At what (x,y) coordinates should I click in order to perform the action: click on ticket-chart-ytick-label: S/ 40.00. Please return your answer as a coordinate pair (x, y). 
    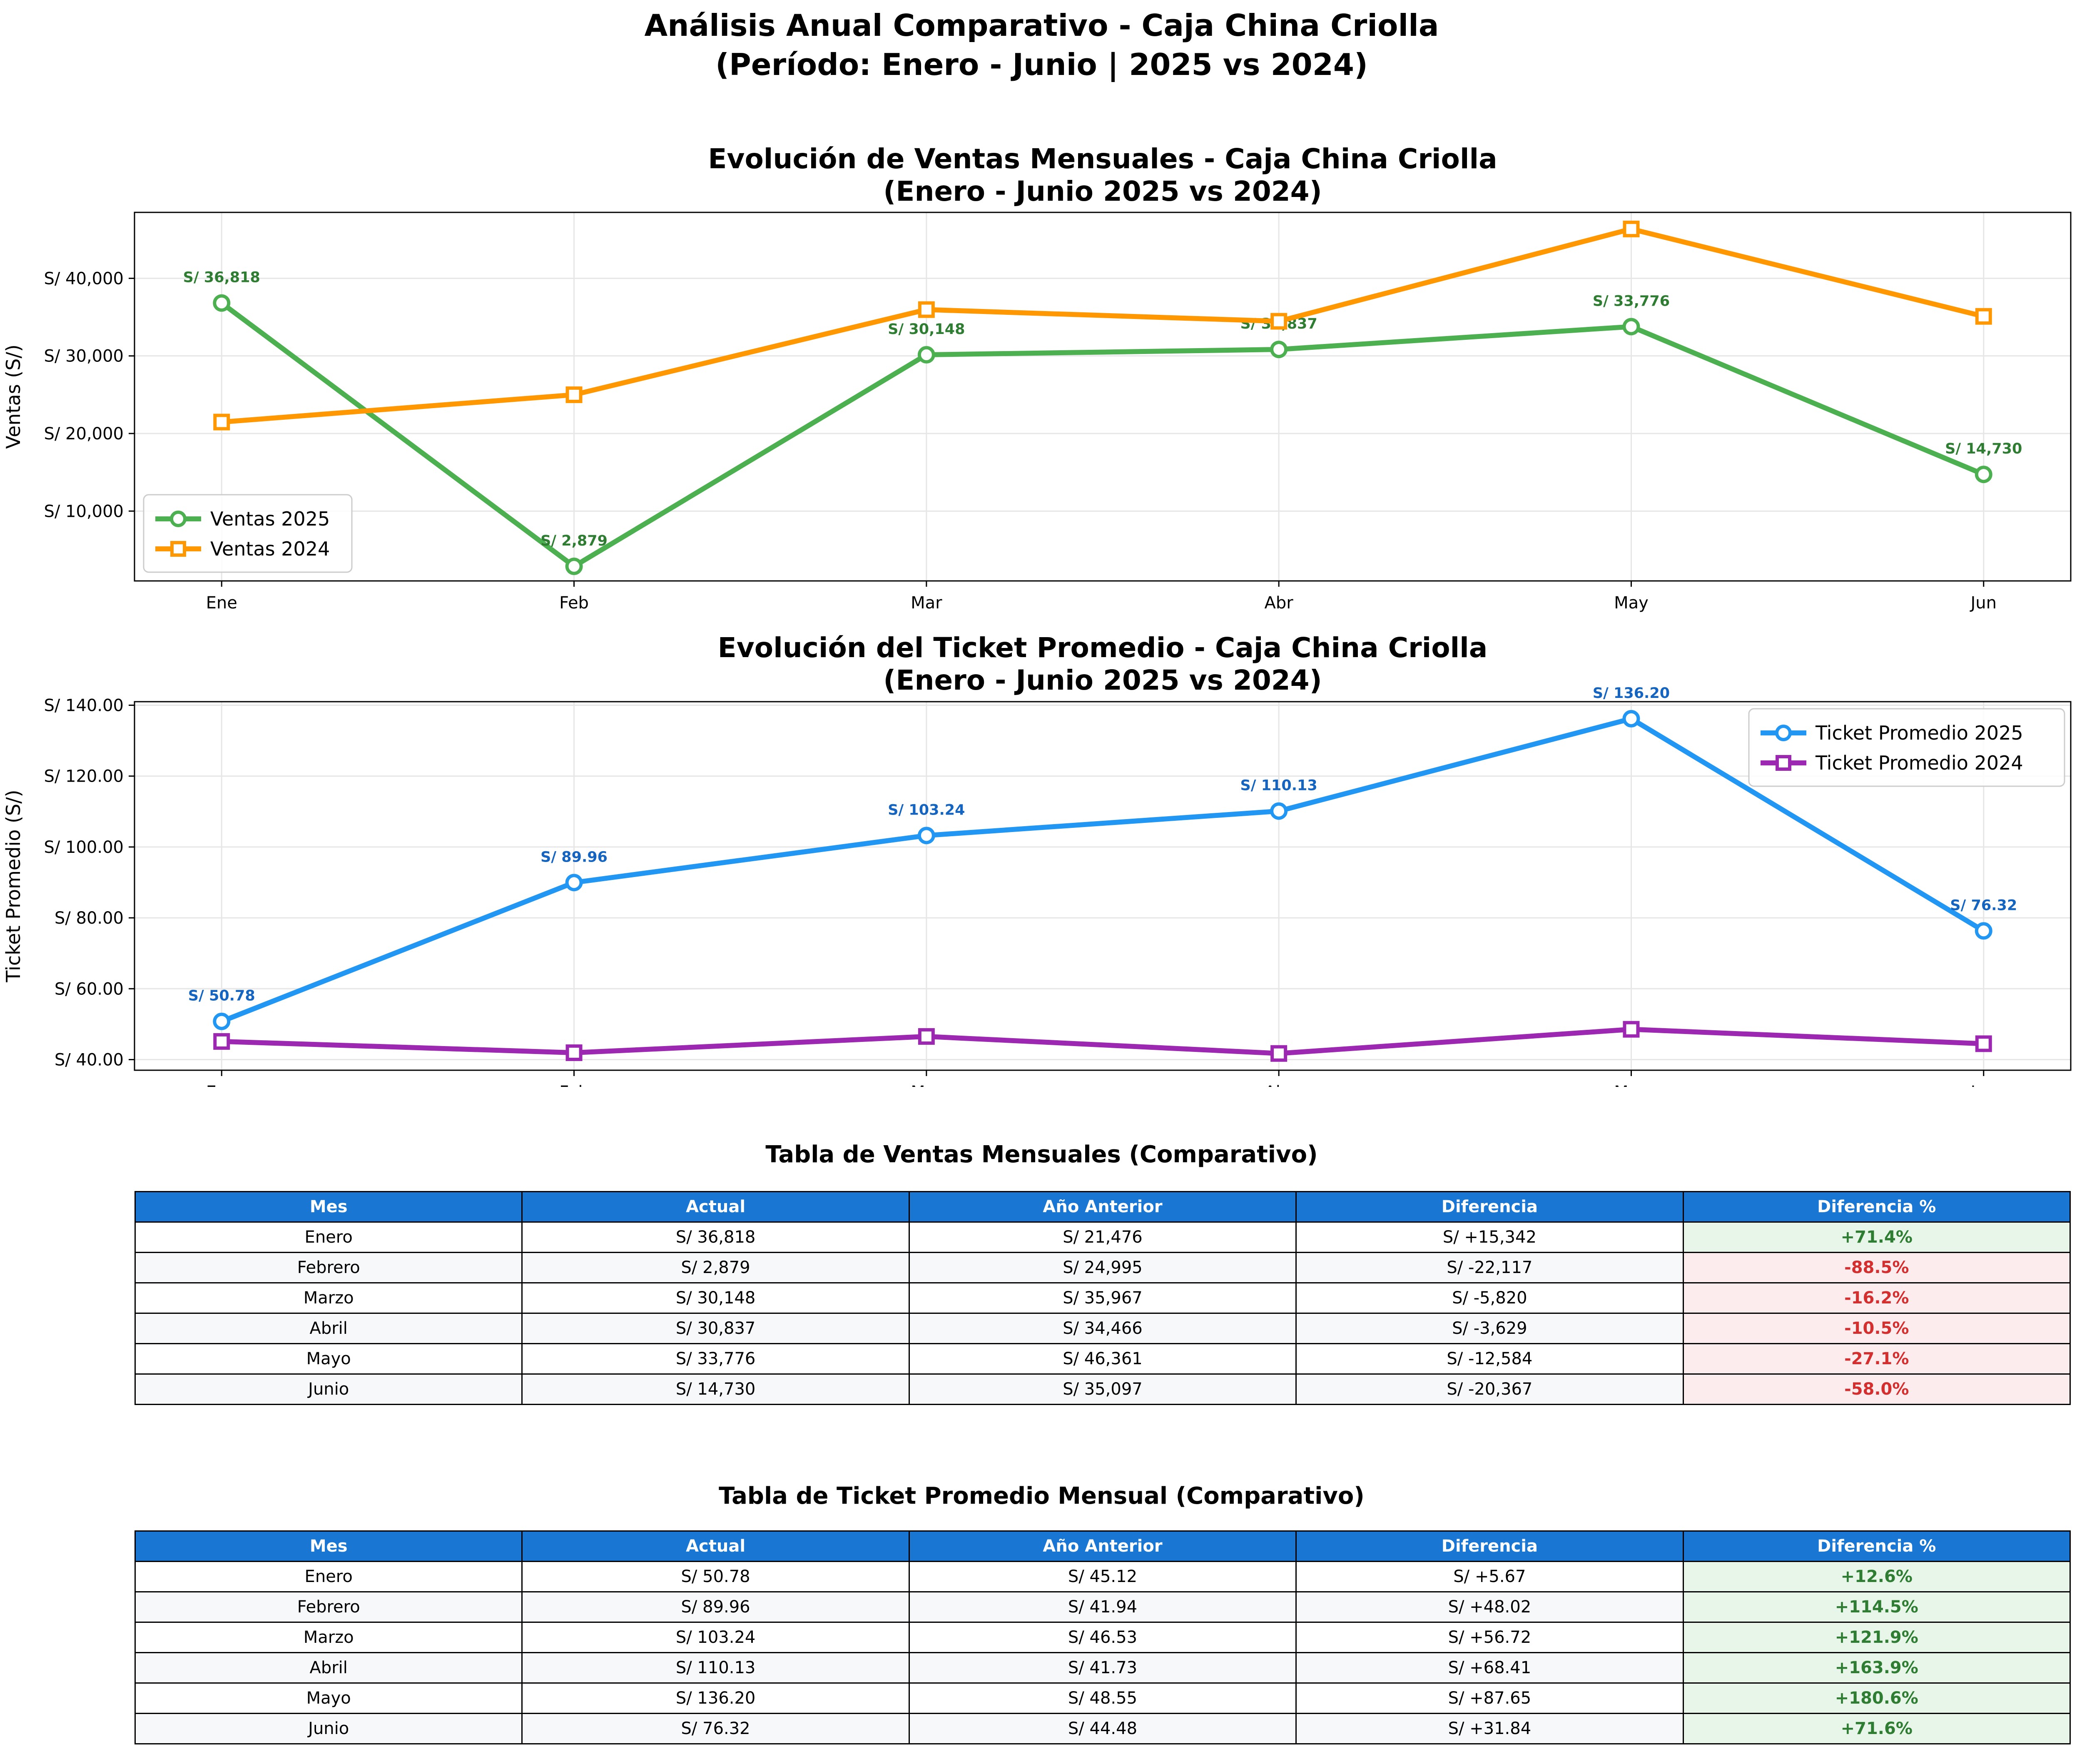
    Looking at the image, I should click on (89, 1059).